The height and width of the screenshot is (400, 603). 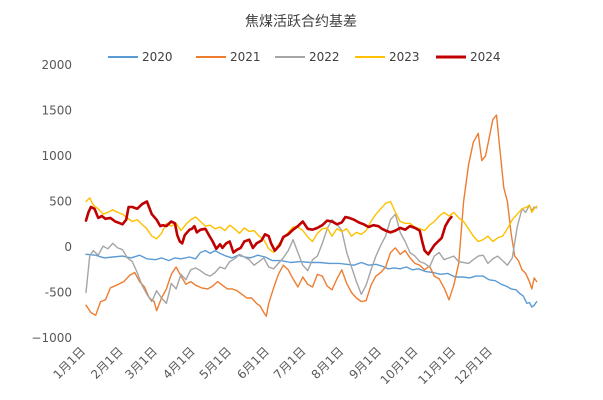 What do you see at coordinates (216, 363) in the screenshot?
I see `x-tick-label: 5月1日` at bounding box center [216, 363].